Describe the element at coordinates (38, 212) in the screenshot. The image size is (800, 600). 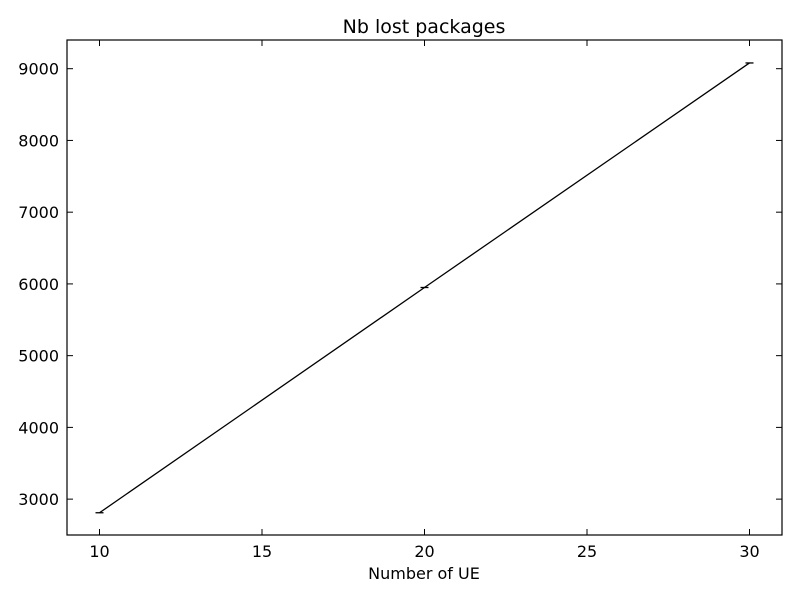
I see `y-tick-label-7000: 7000` at that location.